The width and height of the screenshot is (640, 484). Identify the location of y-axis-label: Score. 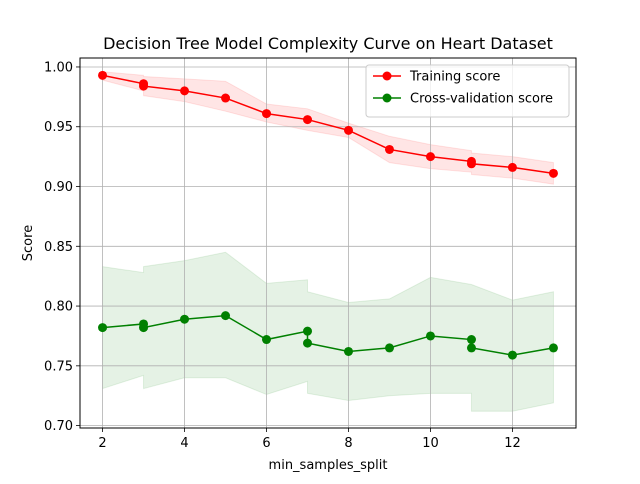
(28, 243).